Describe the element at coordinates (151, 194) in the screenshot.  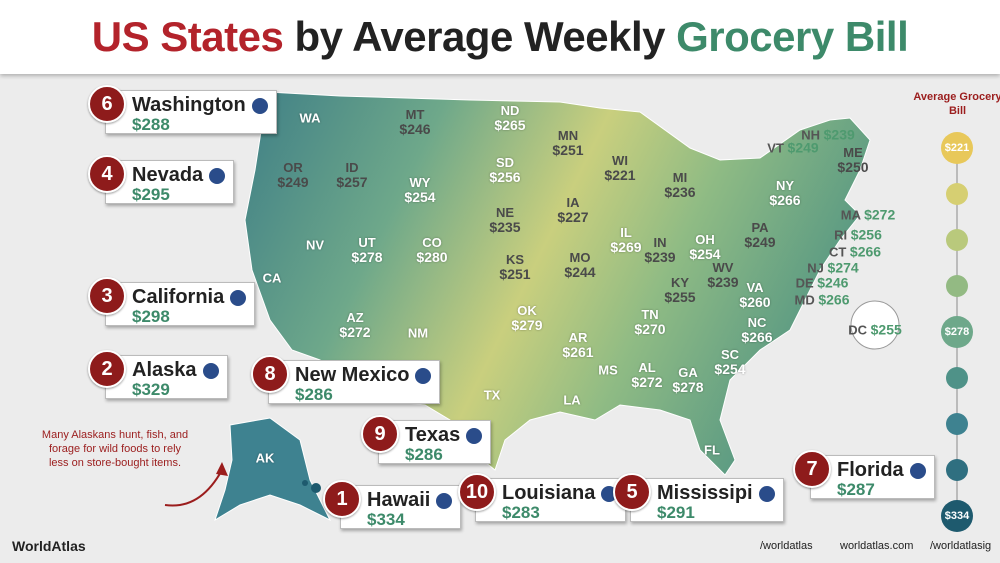
I see `callout-value: $295` at that location.